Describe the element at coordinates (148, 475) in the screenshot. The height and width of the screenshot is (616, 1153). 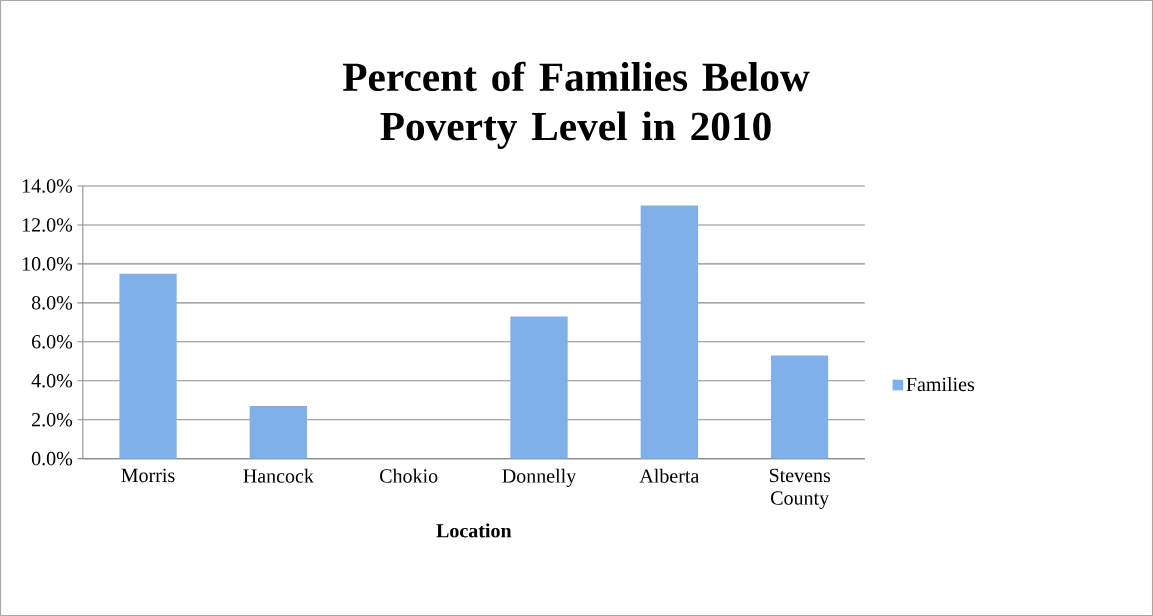
I see `x-tick-label: Morris` at that location.